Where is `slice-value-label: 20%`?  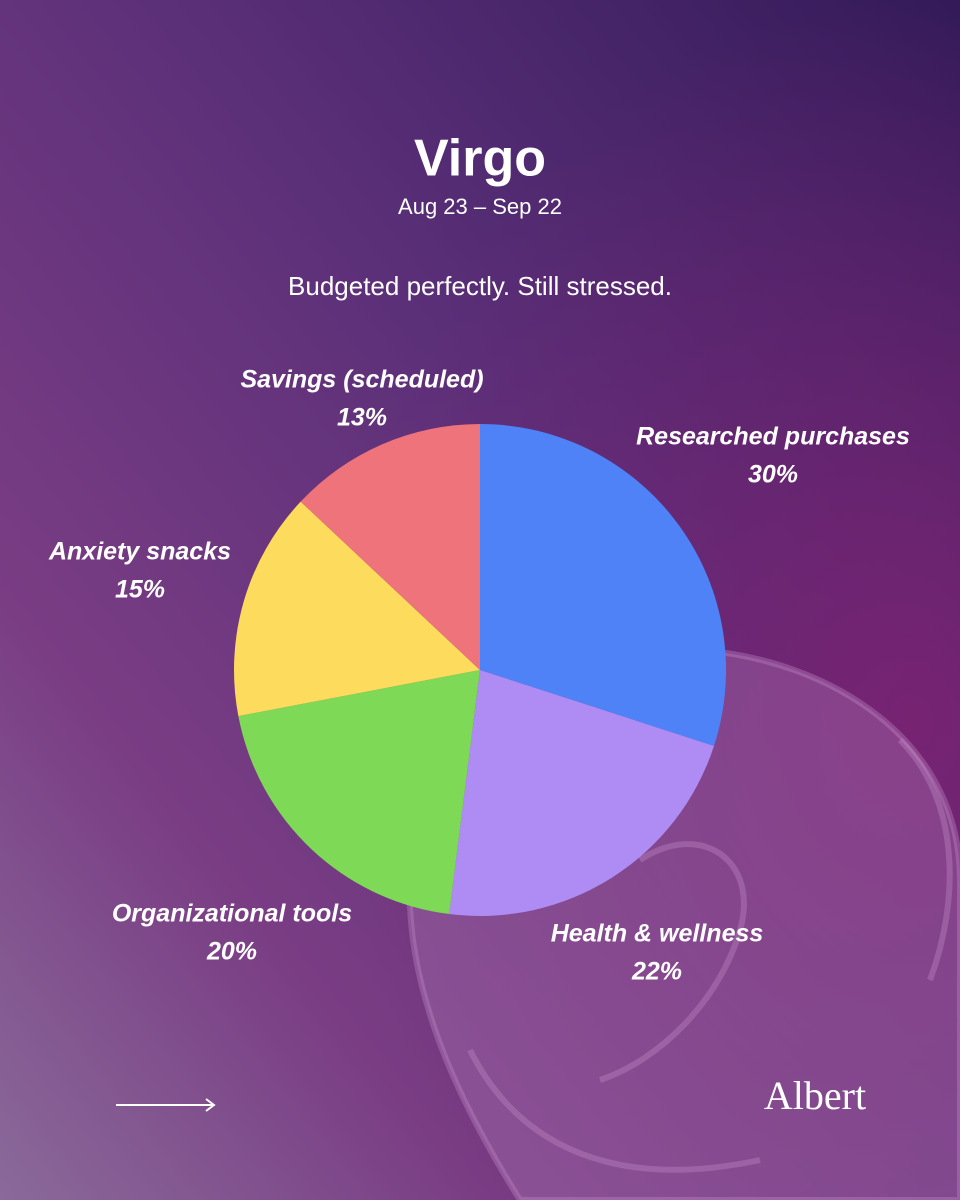 slice-value-label: 20% is located at coordinates (231, 952).